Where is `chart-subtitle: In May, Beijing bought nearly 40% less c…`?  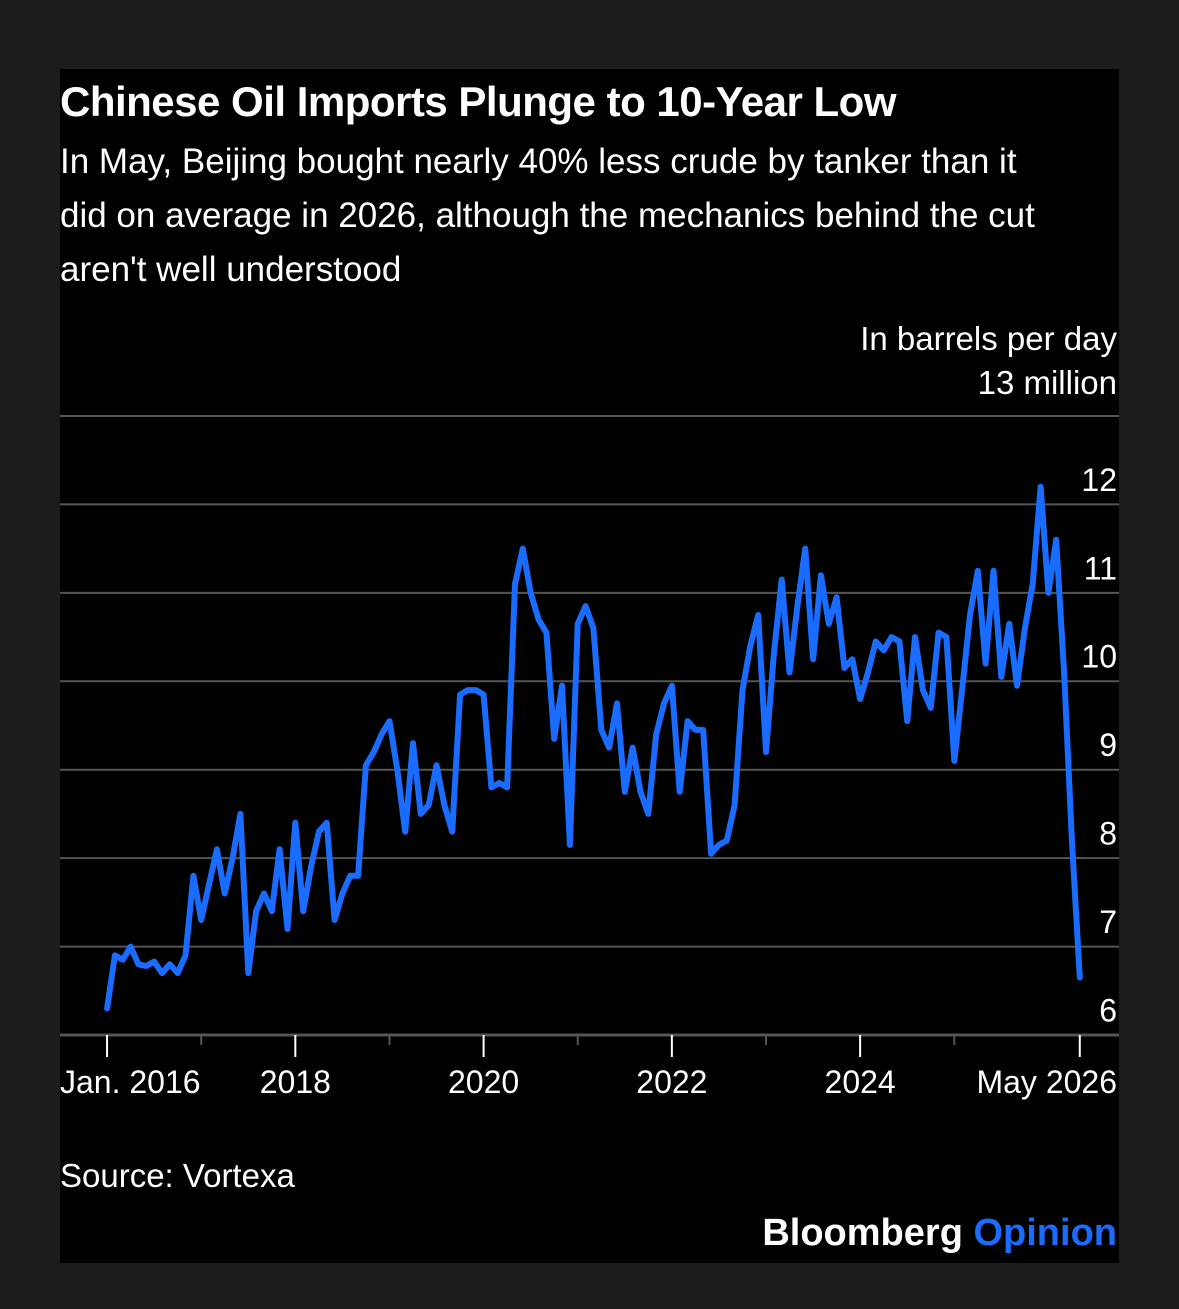
chart-subtitle: In May, Beijing bought nearly 40% less c… is located at coordinates (547, 215).